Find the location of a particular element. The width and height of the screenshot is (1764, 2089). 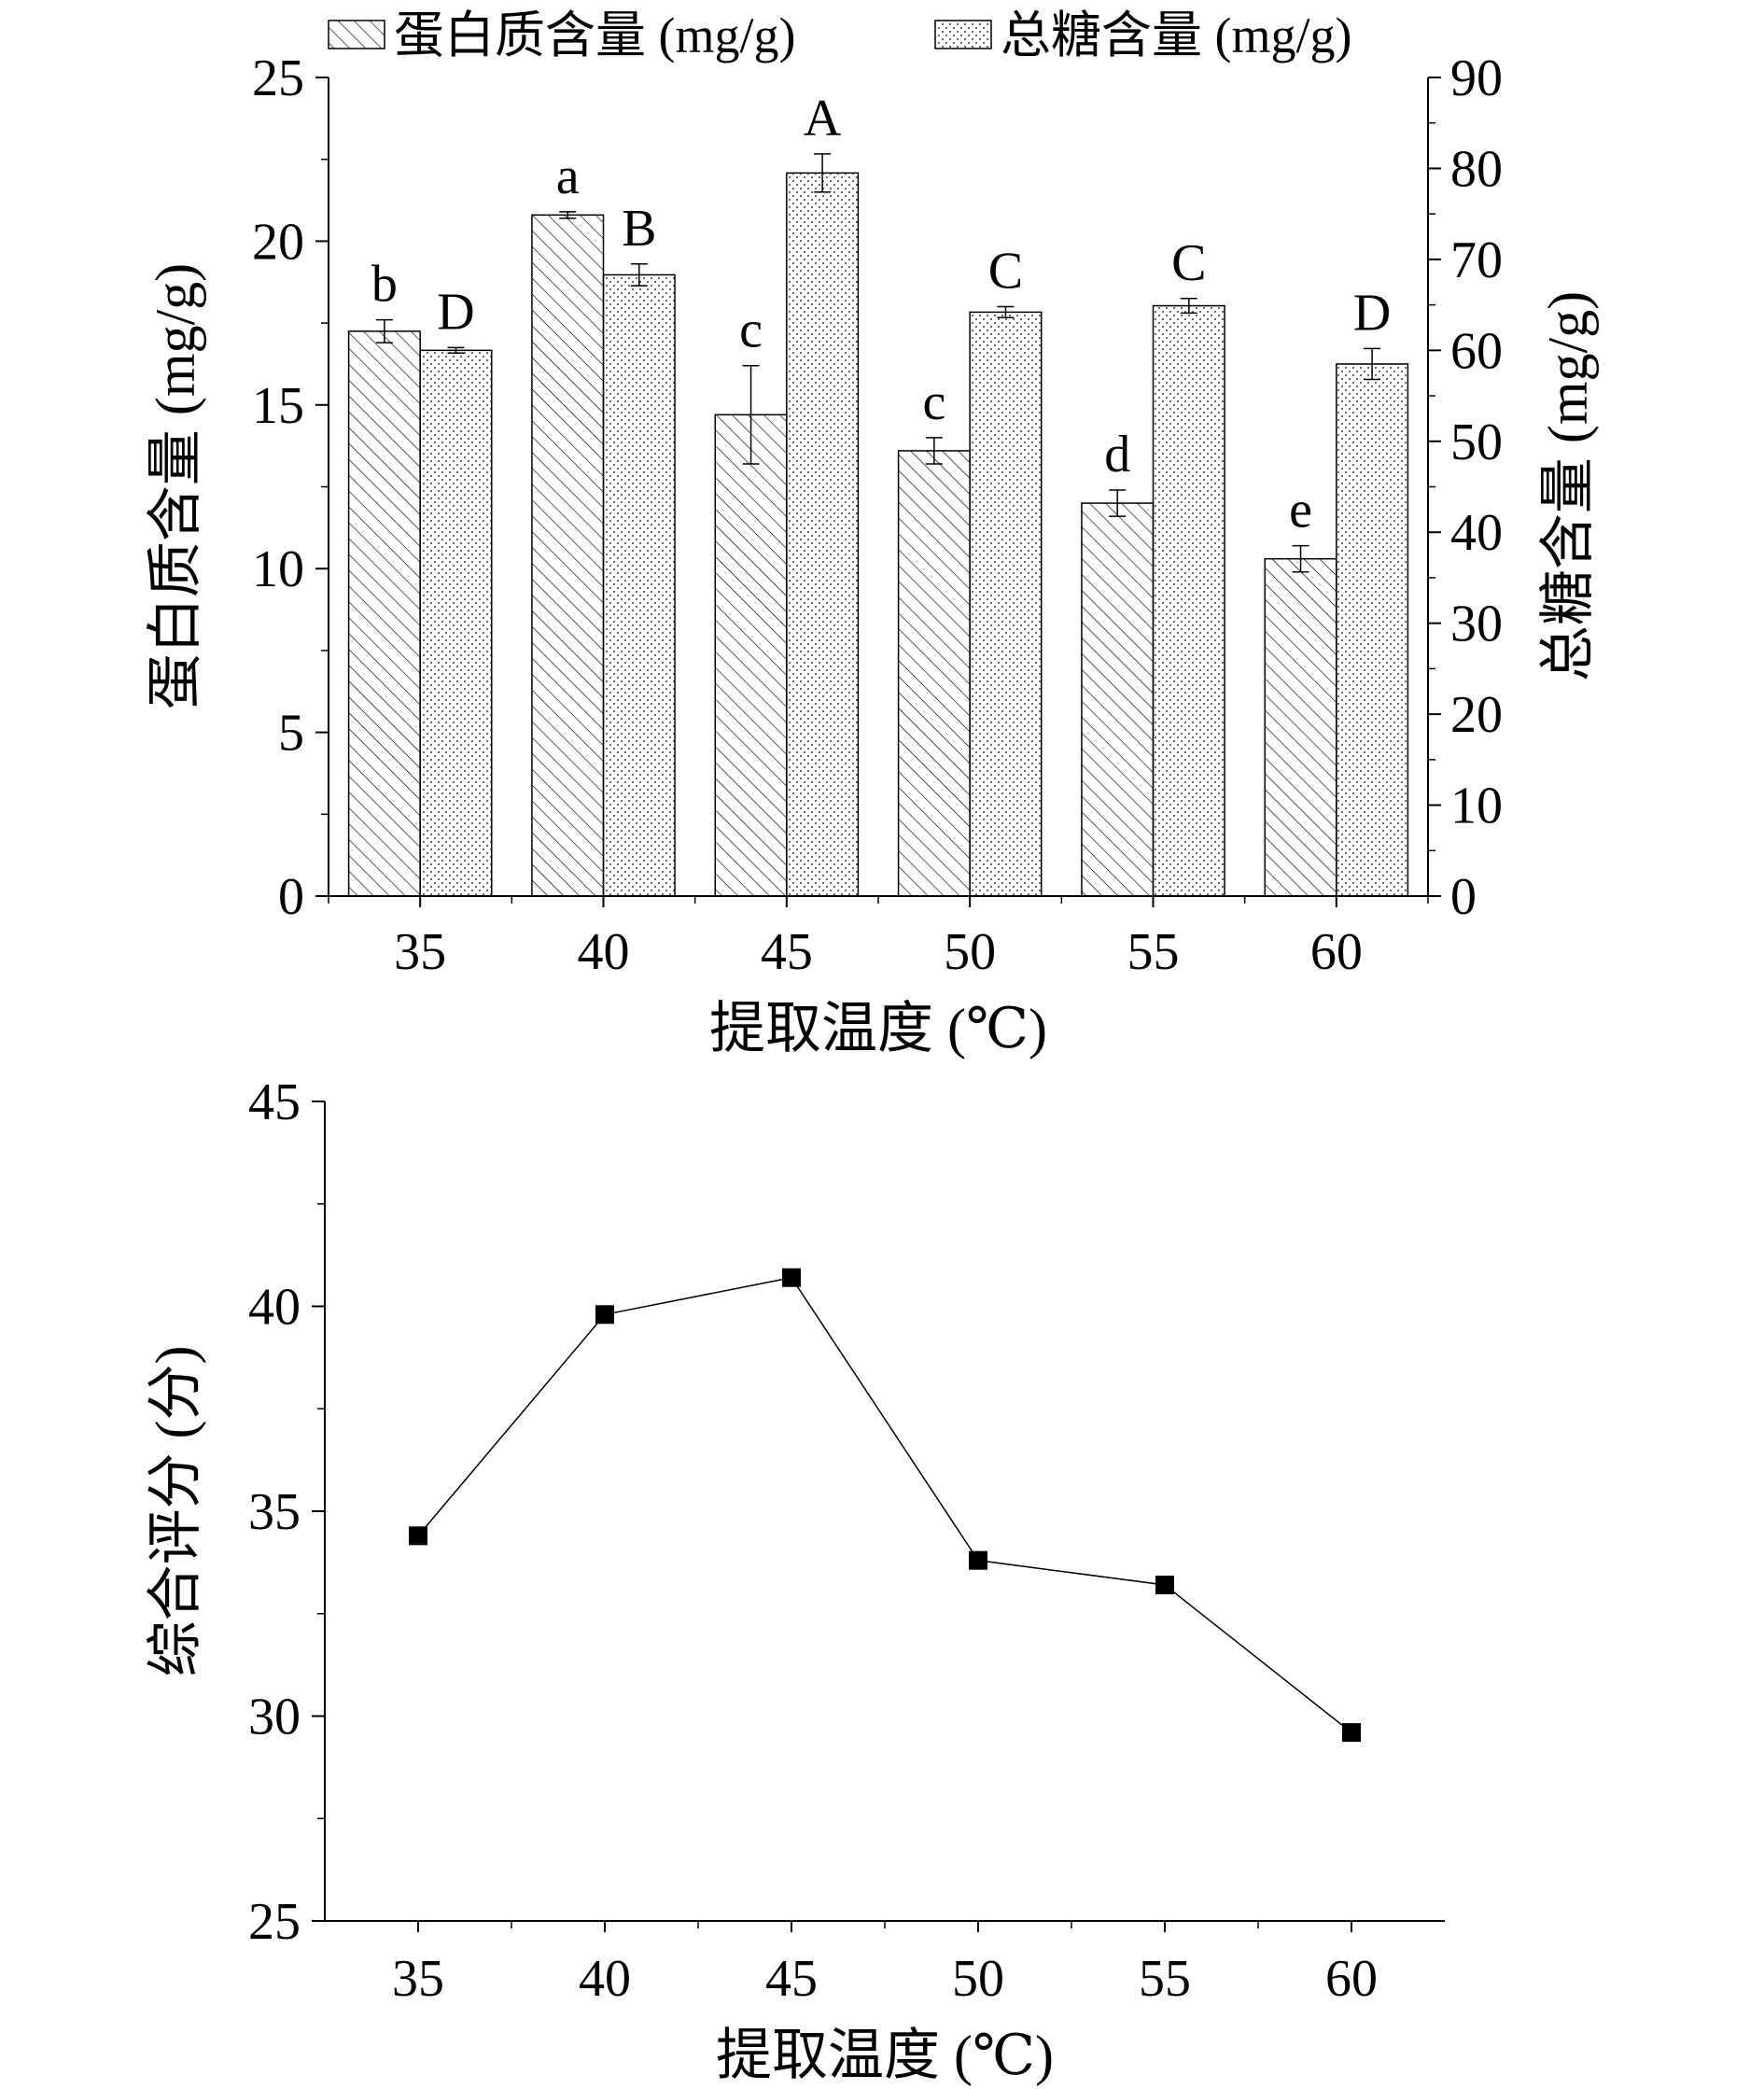

line-x-axis-title: 提取温度 (℃) is located at coordinates (885, 2055).